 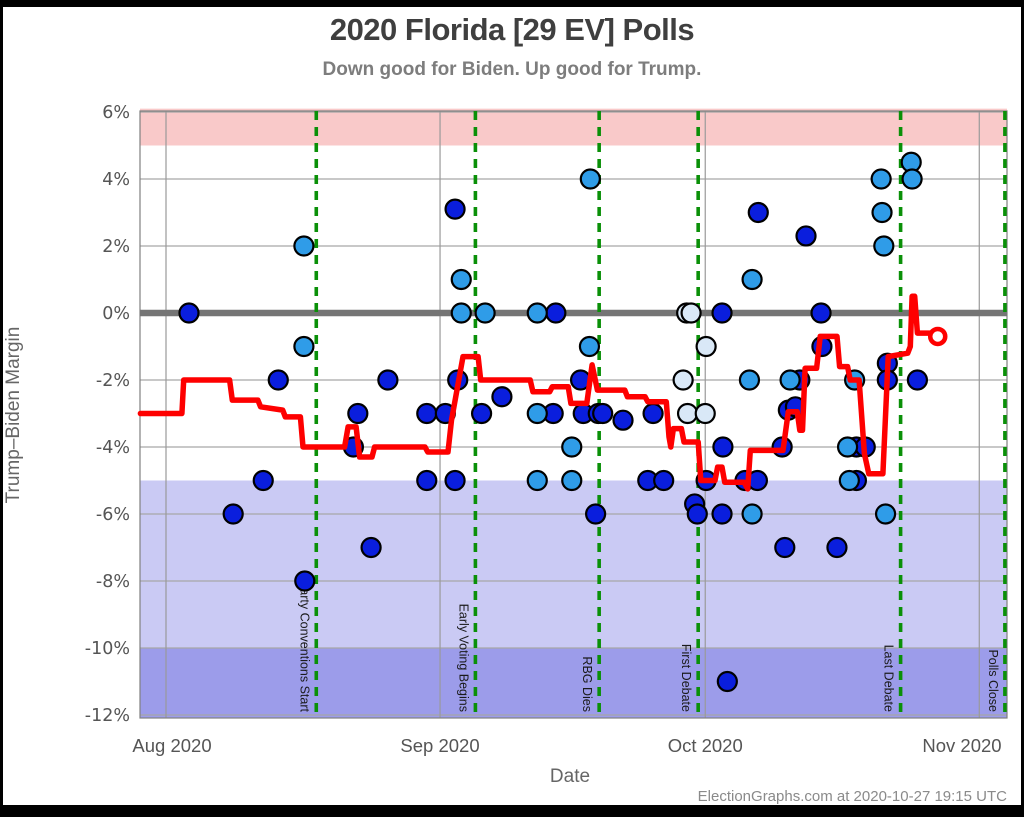 I want to click on y-tick-label: -10%, so click(x=107, y=649).